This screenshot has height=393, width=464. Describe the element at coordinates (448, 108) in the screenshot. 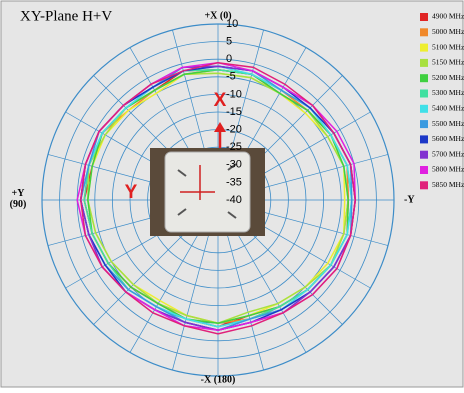

I see `legend-label: 5400 MHz` at that location.